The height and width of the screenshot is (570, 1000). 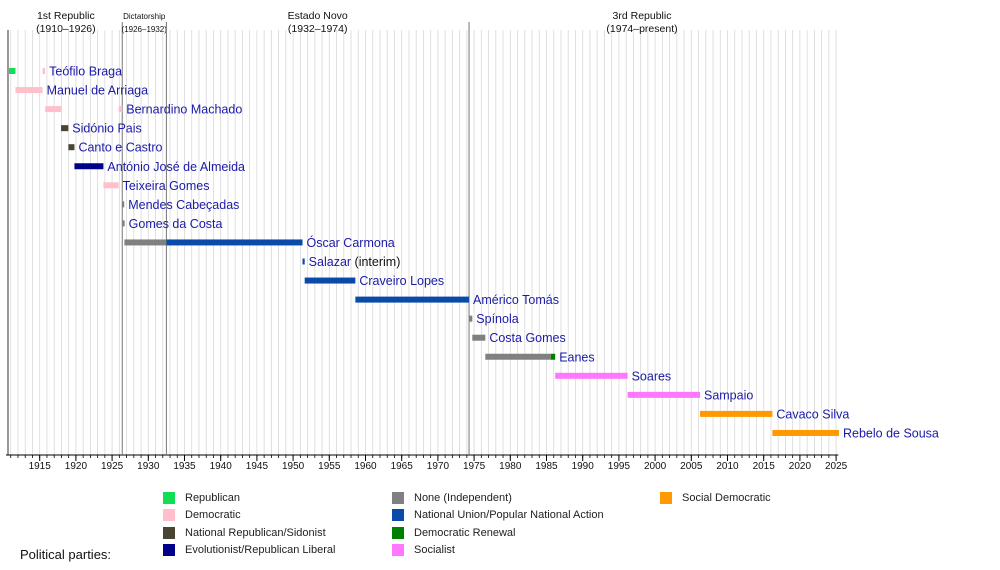 I want to click on president-label: Teófilo Braga, so click(x=85, y=72).